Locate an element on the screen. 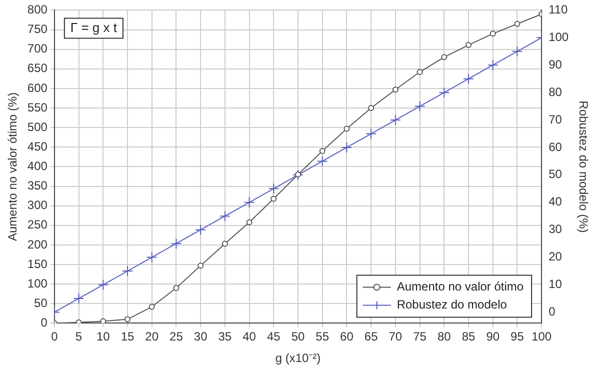 This screenshot has height=378, width=598. y-tick-label: 150 is located at coordinates (37, 263).